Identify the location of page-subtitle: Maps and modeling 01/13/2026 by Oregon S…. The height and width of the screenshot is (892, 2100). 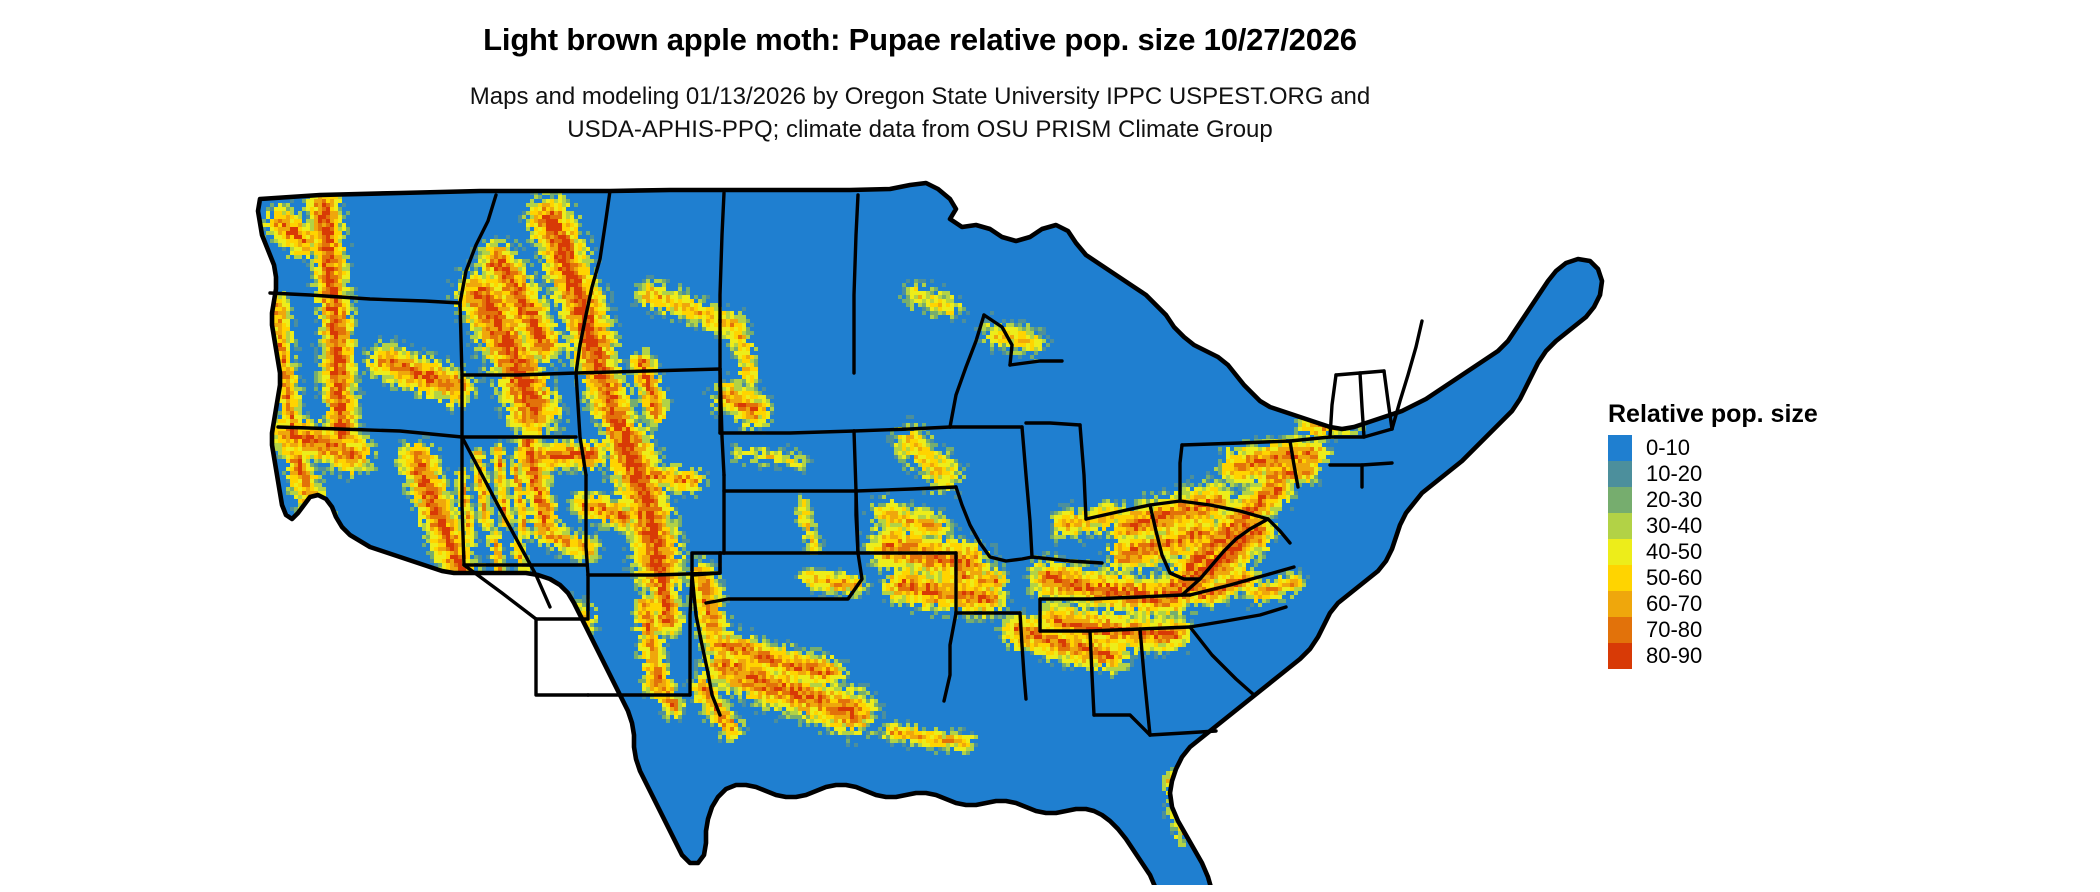
(920, 113).